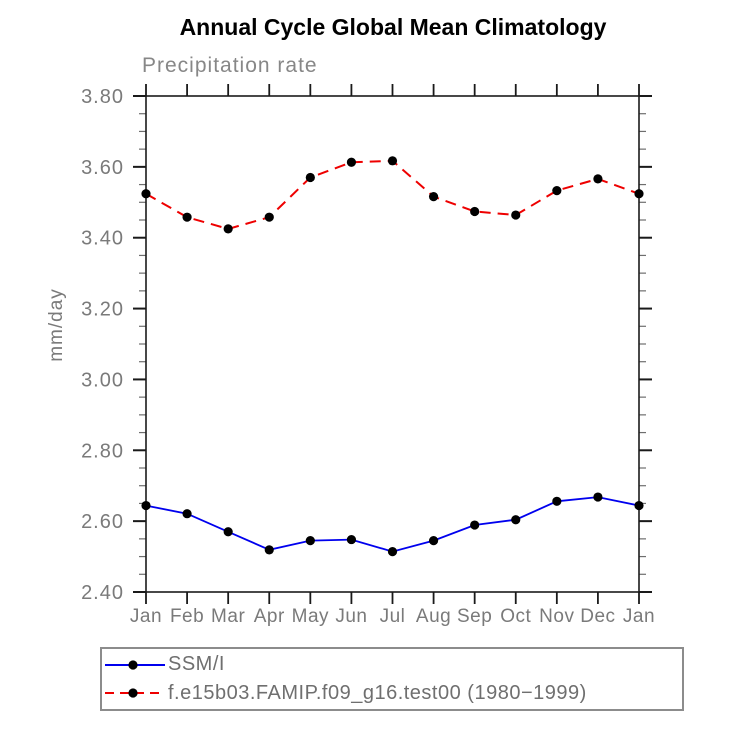 The image size is (733, 734). Describe the element at coordinates (187, 616) in the screenshot. I see `x-tick-label: Feb` at that location.